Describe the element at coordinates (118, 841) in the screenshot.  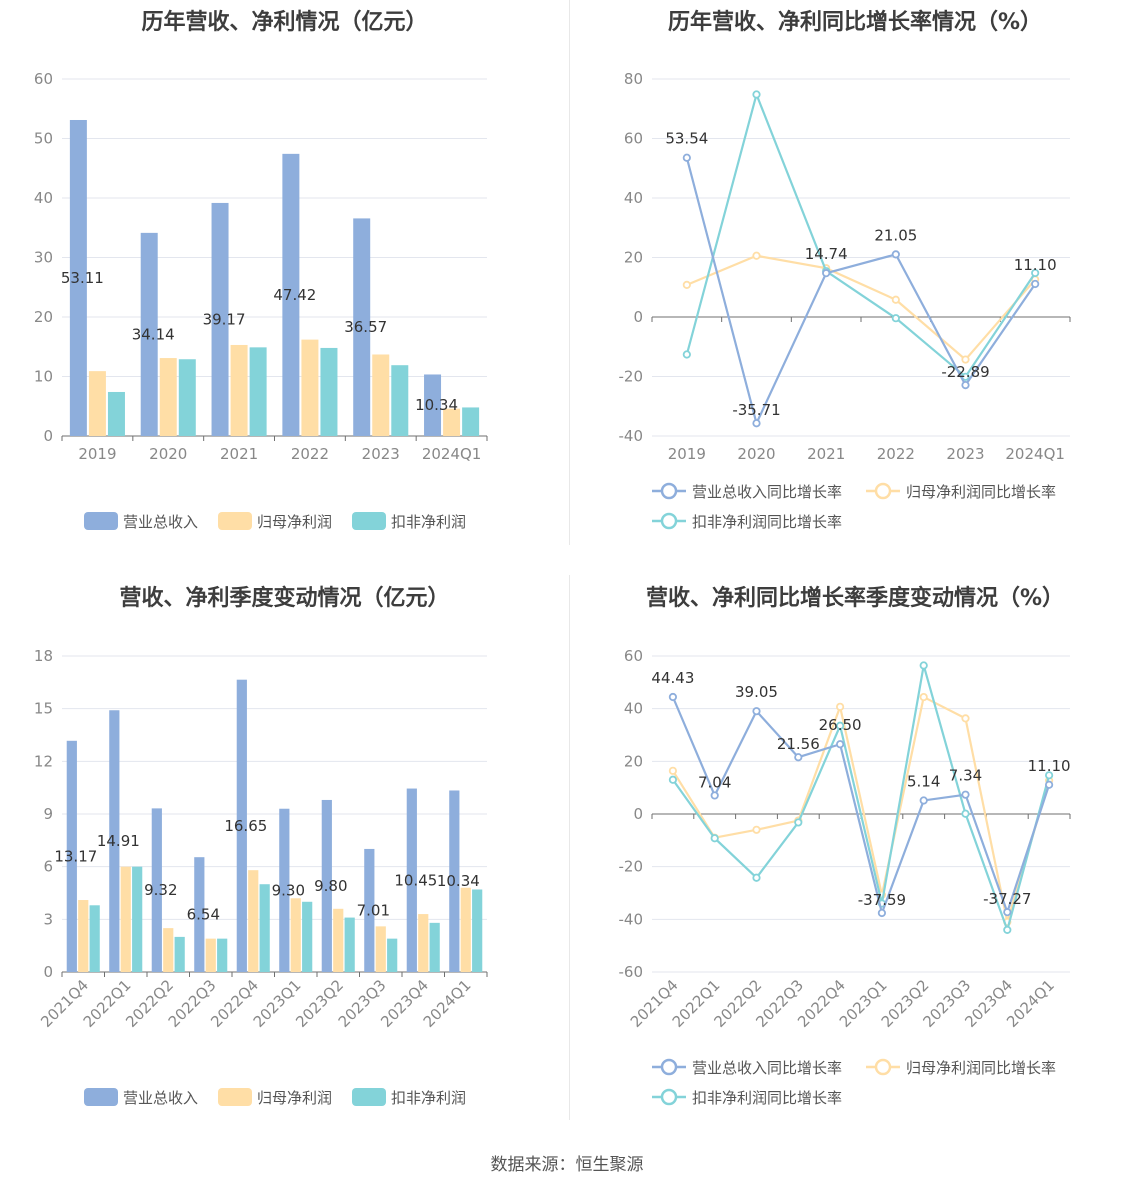
I see `data-label: 14.91` at that location.